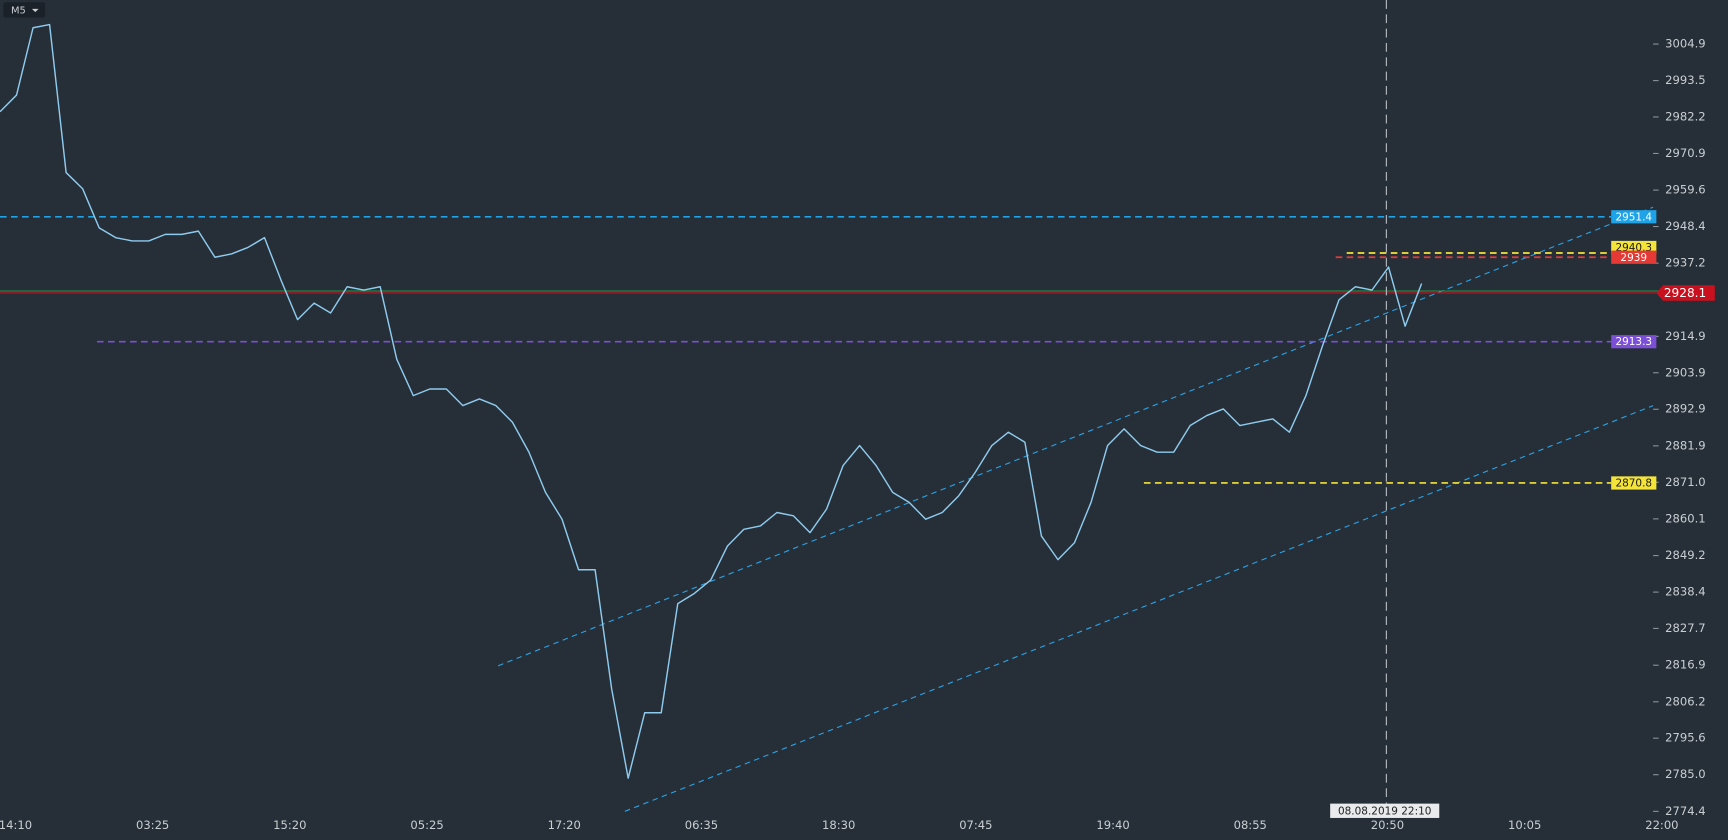 Image resolution: width=1728 pixels, height=840 pixels. I want to click on y-tick-label: 2970.9, so click(1685, 153).